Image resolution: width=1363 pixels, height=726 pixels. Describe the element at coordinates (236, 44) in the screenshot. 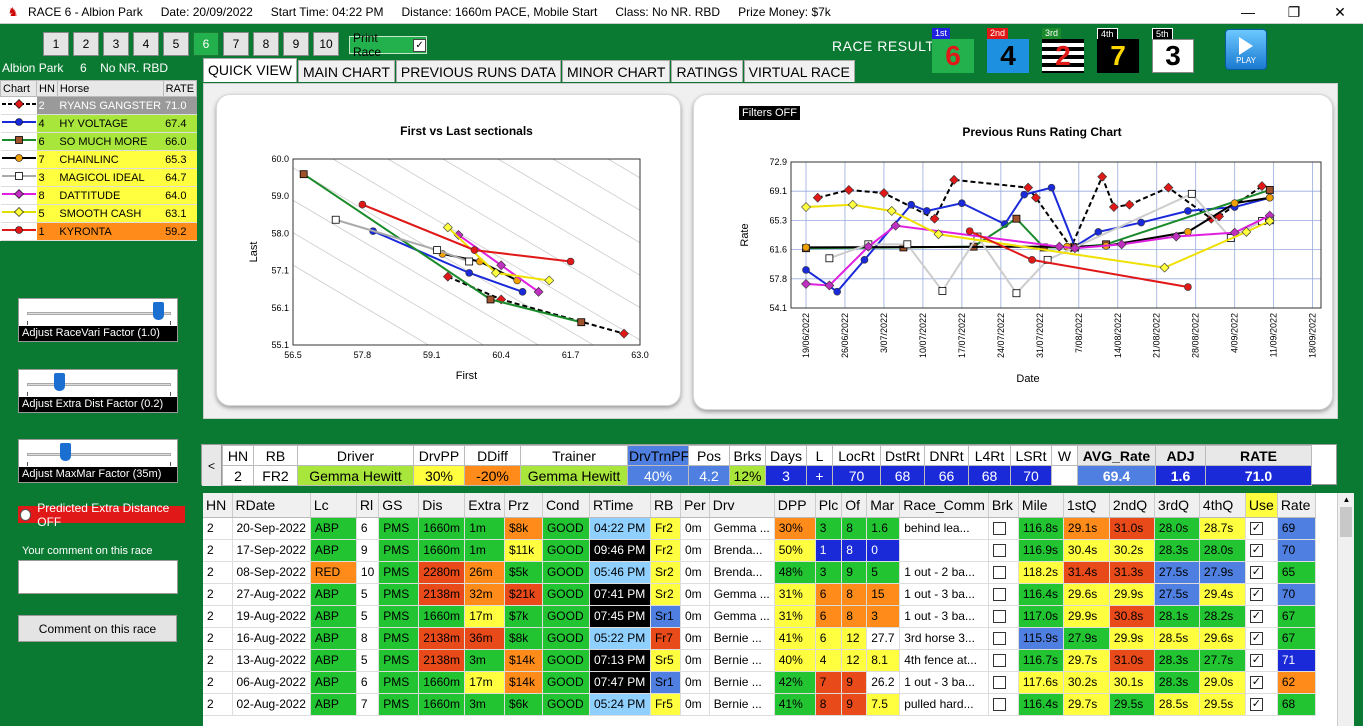

I see `race-button-7: 7` at that location.